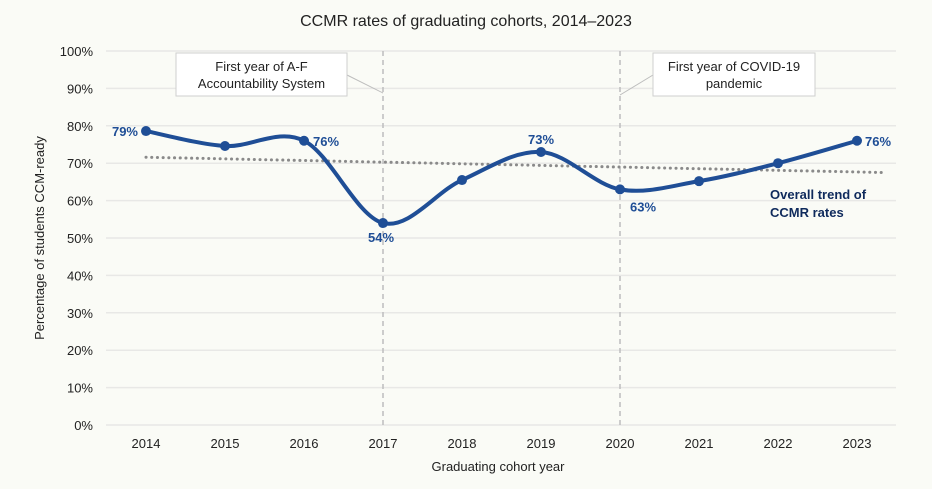 This screenshot has height=489, width=932. What do you see at coordinates (734, 83) in the screenshot?
I see `annotation-text: pandemic` at bounding box center [734, 83].